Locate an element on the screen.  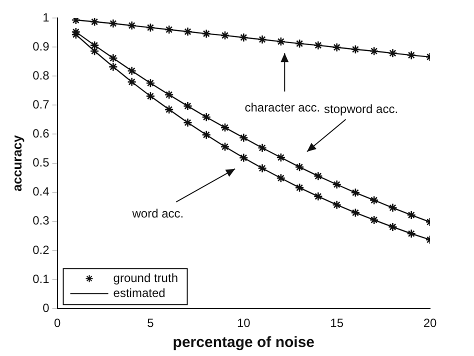
x-axis-title: percentage of noise is located at coordinates (243, 343).